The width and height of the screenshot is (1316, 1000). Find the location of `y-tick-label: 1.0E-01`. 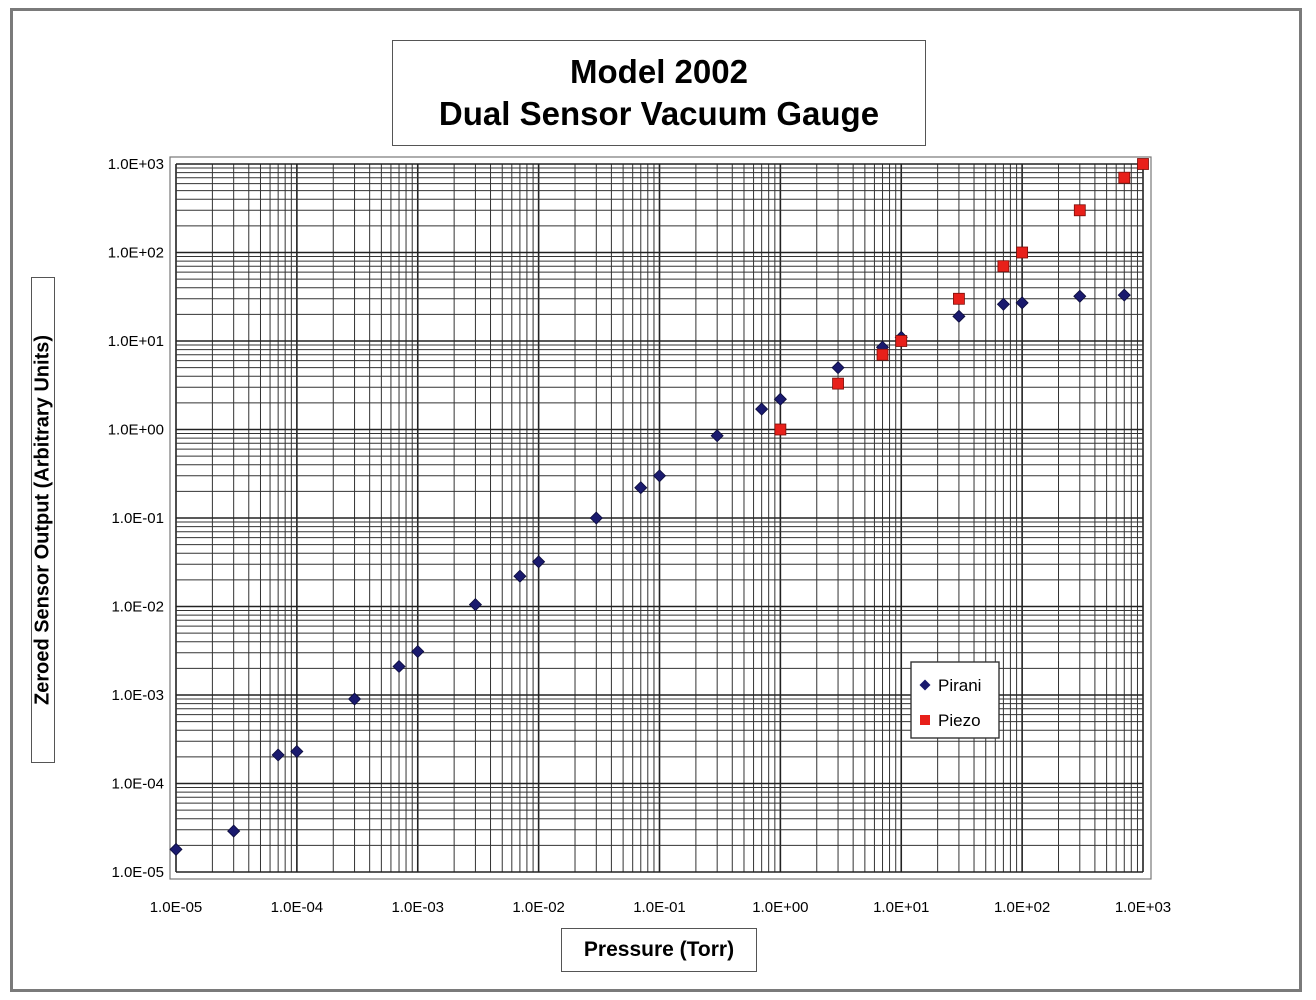

y-tick-label: 1.0E-01 is located at coordinates (137, 518).